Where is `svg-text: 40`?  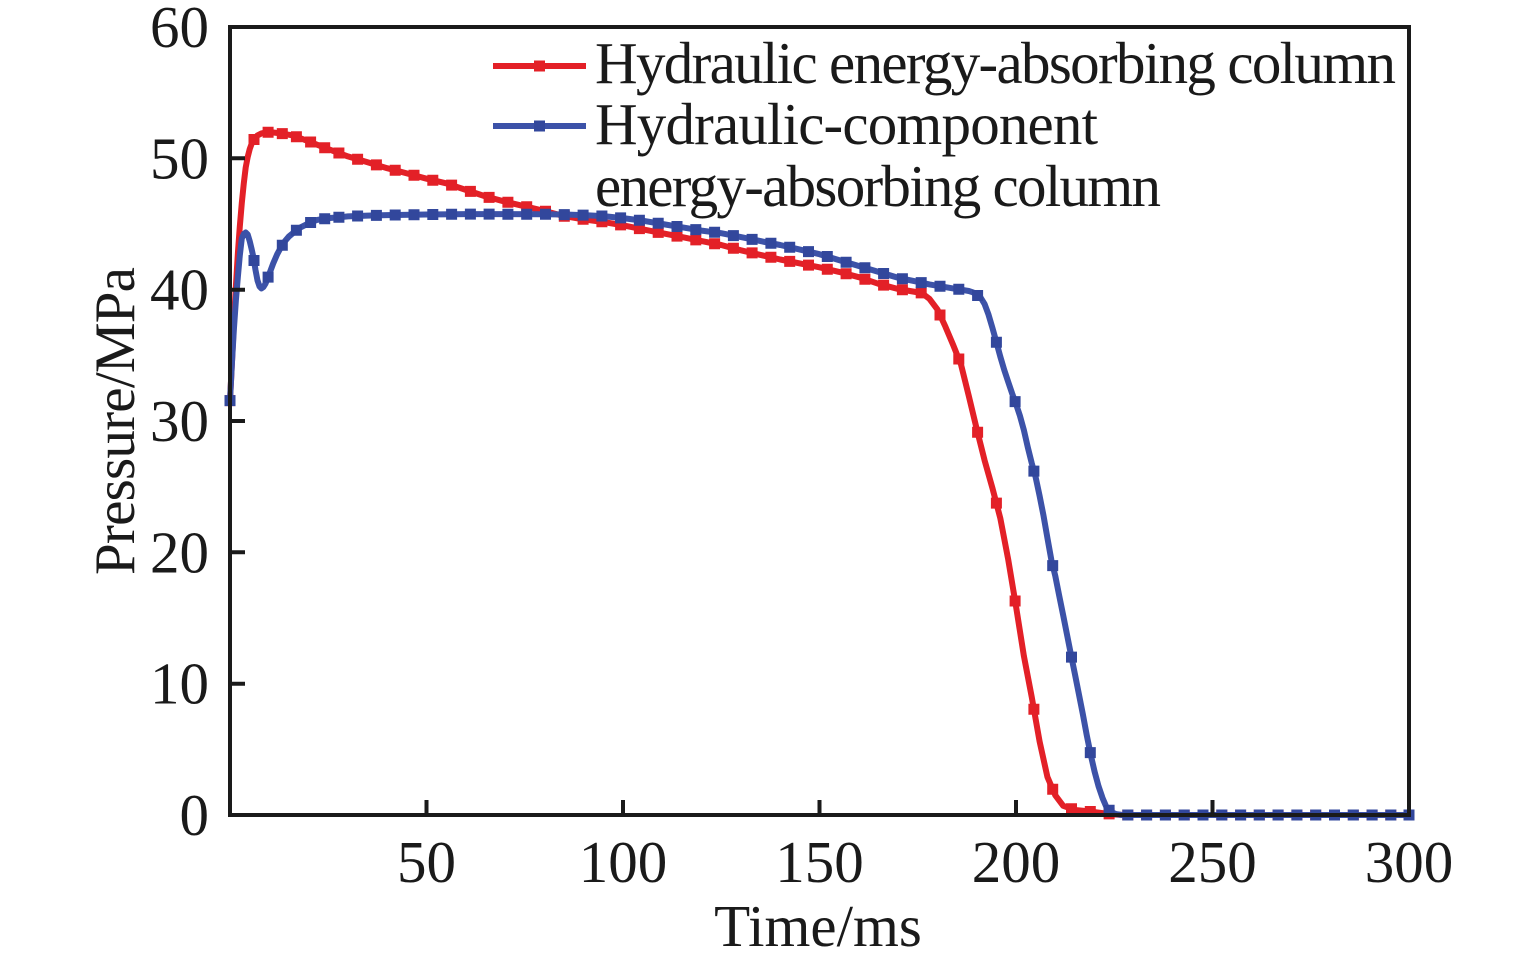
svg-text: 40 is located at coordinates (179, 290).